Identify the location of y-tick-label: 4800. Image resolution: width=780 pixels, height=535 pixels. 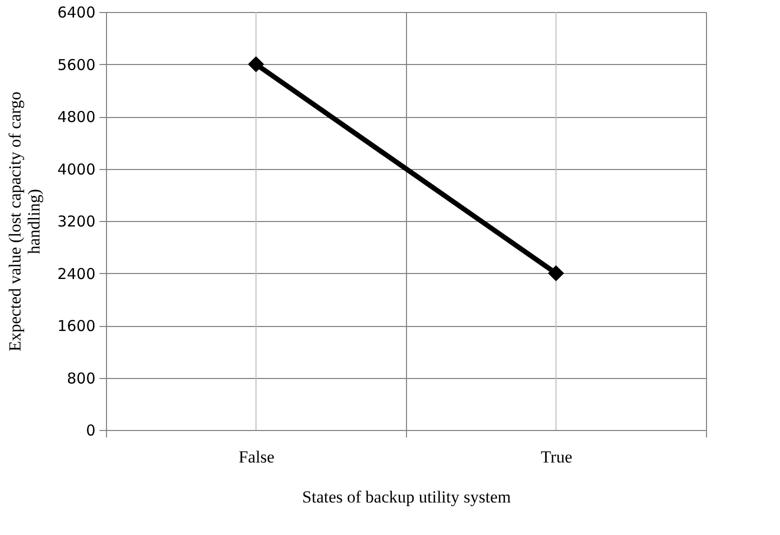
(76, 117).